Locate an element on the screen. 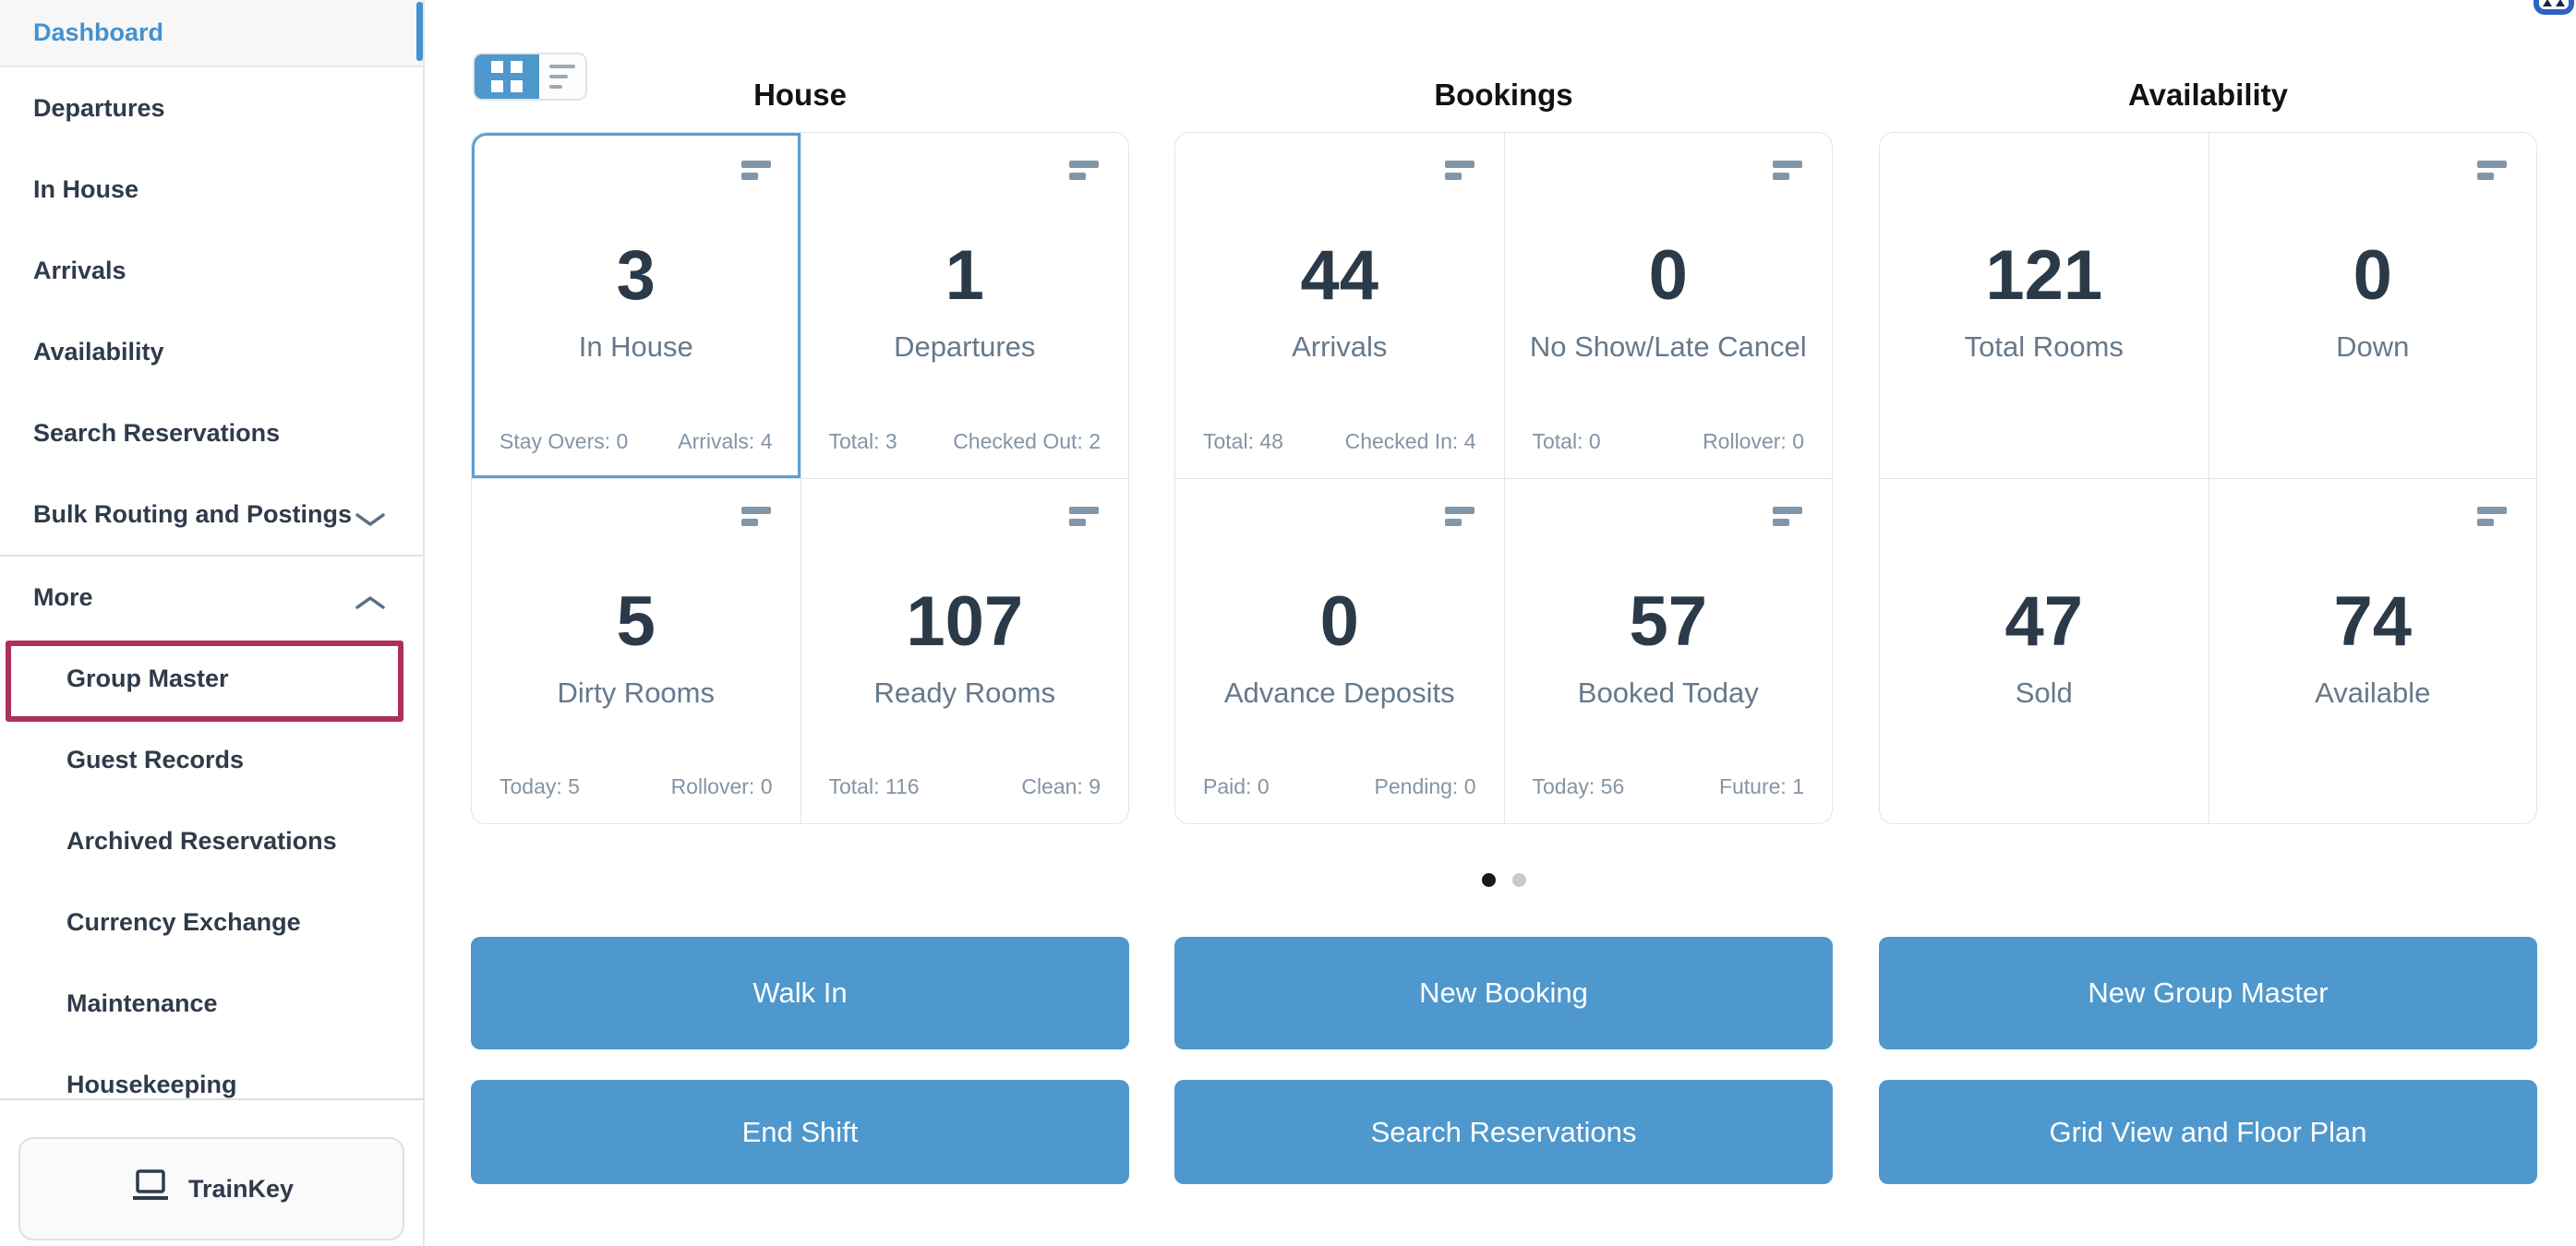  grid-view-button is located at coordinates (507, 76).